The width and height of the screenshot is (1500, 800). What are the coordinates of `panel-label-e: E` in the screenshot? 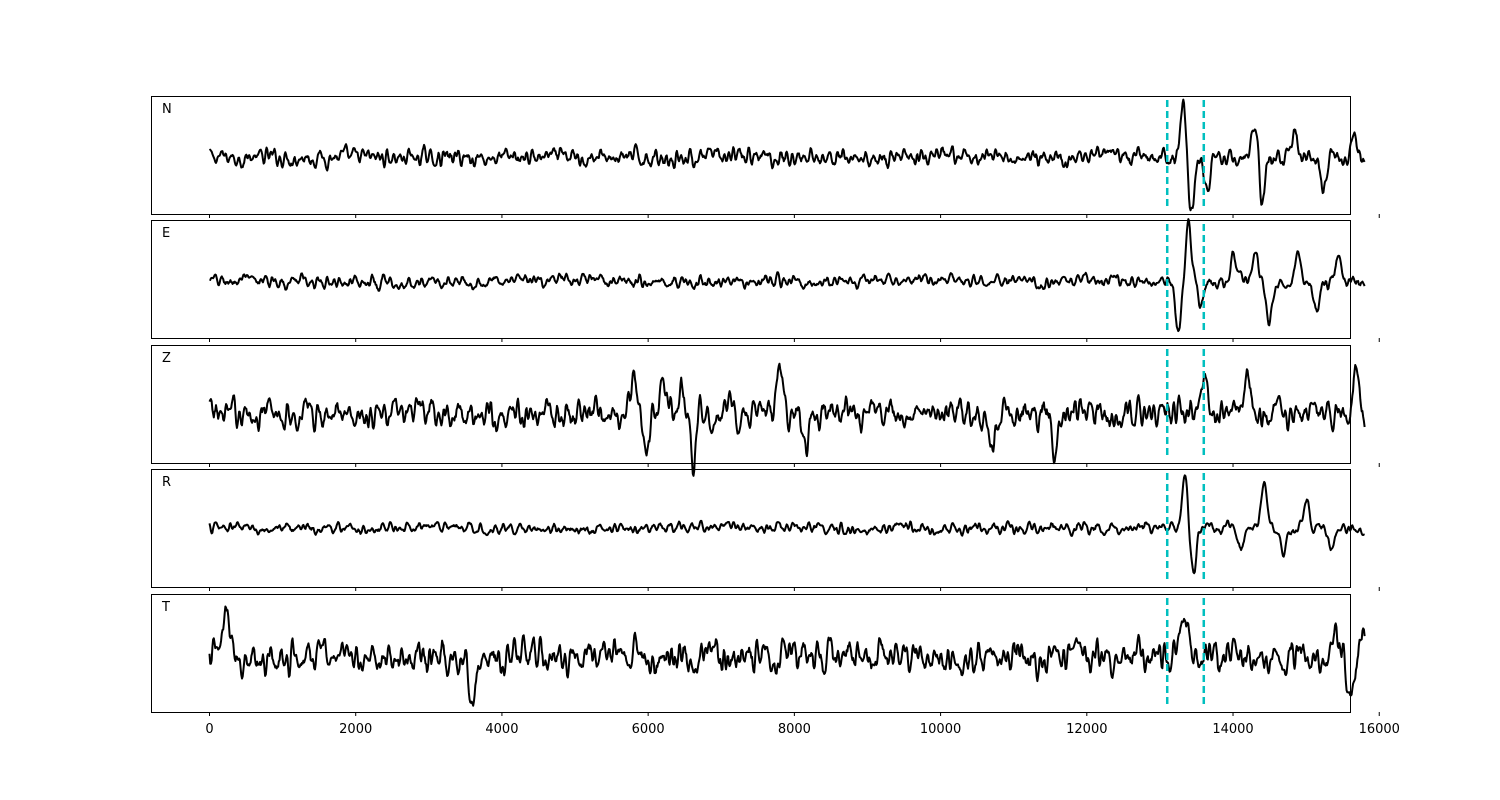 It's located at (166, 233).